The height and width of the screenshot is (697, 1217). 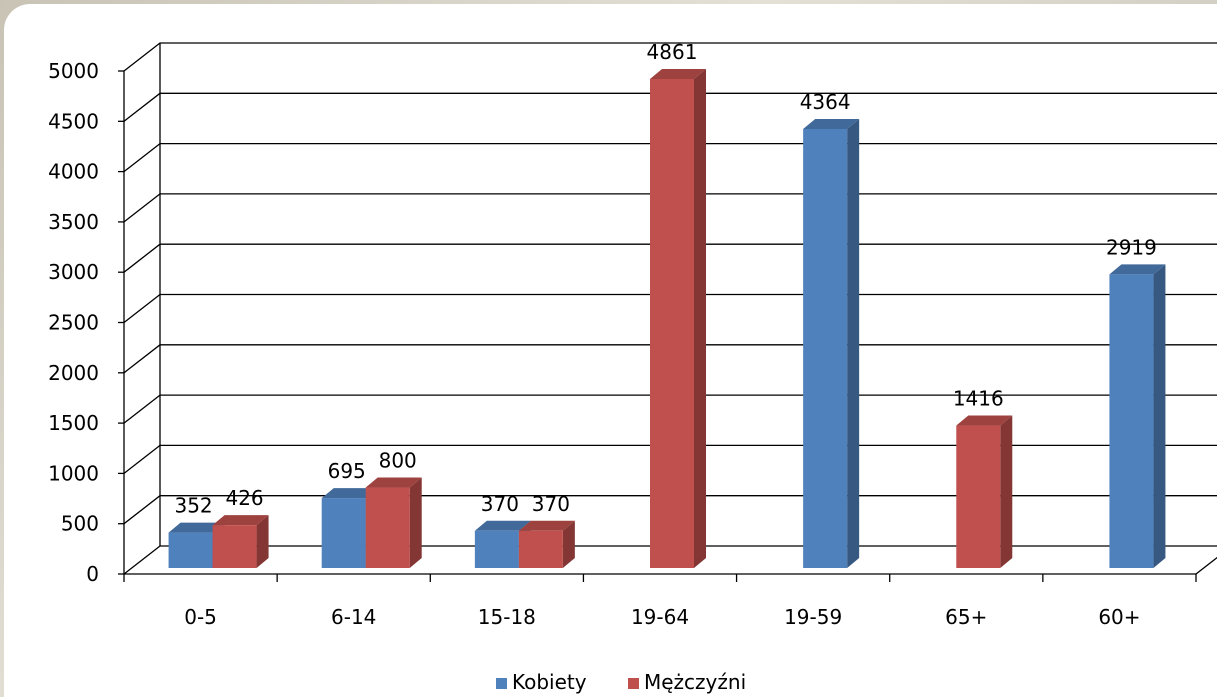 What do you see at coordinates (92, 574) in the screenshot?
I see `y-tick-label: 0` at bounding box center [92, 574].